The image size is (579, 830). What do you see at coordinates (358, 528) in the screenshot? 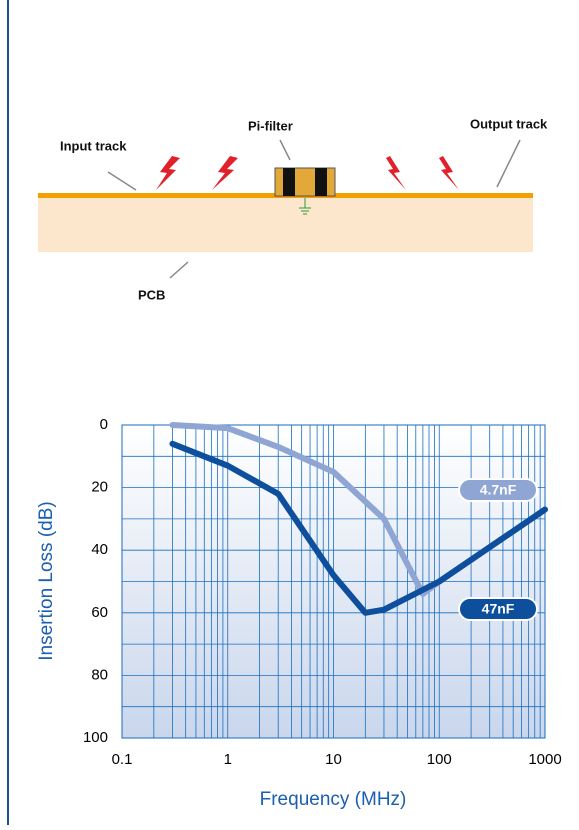
I see `series-line` at bounding box center [358, 528].